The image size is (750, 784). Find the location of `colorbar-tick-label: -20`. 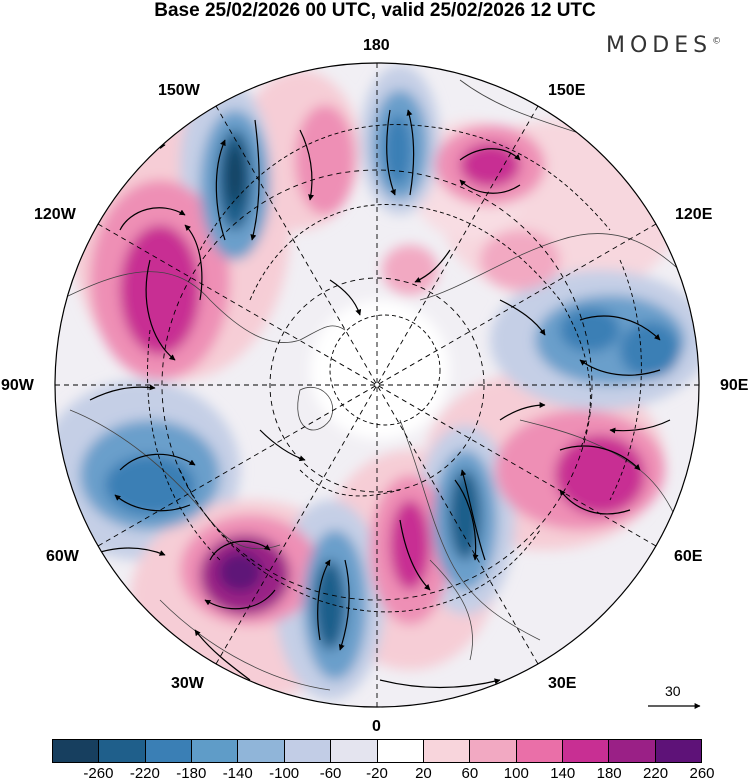

colorbar-tick-label: -20 is located at coordinates (377, 773).